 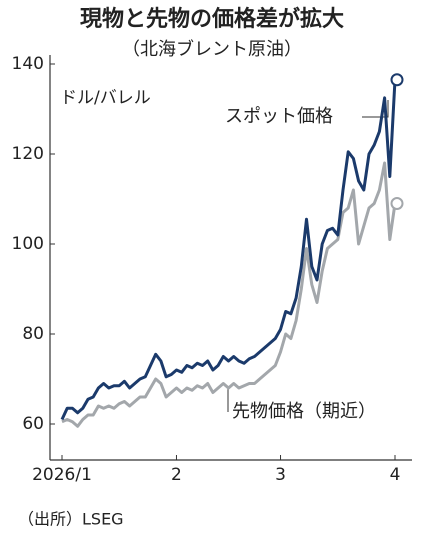 I want to click on y-tick-label: 100, so click(x=28, y=244).